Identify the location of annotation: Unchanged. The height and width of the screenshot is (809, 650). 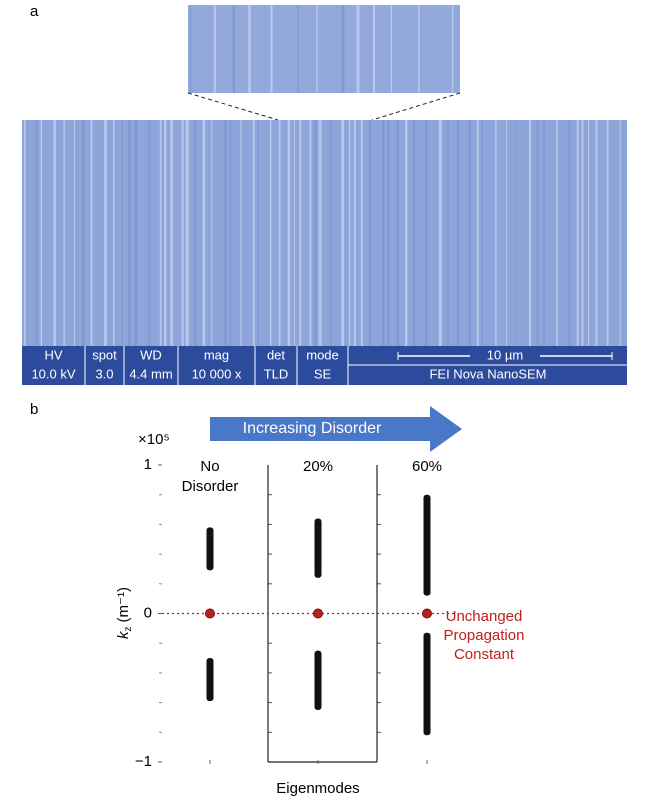
(484, 616).